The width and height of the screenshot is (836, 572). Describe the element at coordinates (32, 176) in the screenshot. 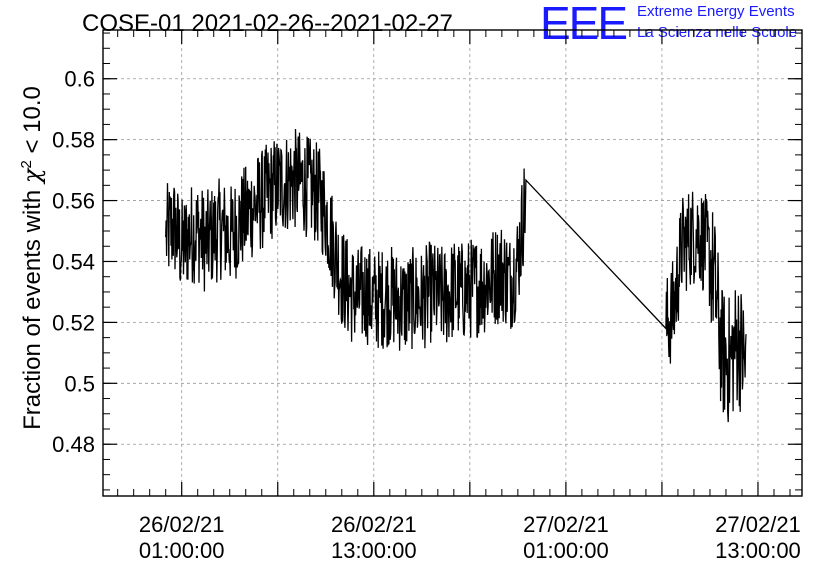

I see `y-axis-label-chi: χ` at that location.